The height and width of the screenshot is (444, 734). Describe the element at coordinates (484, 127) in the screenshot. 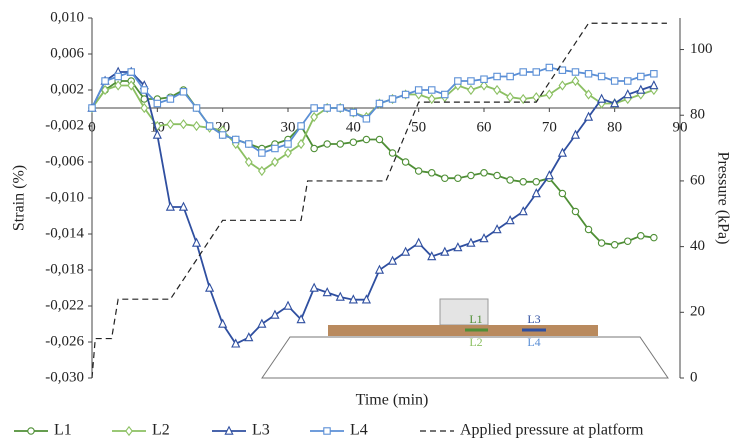

I see `x-tick-label: 60` at that location.